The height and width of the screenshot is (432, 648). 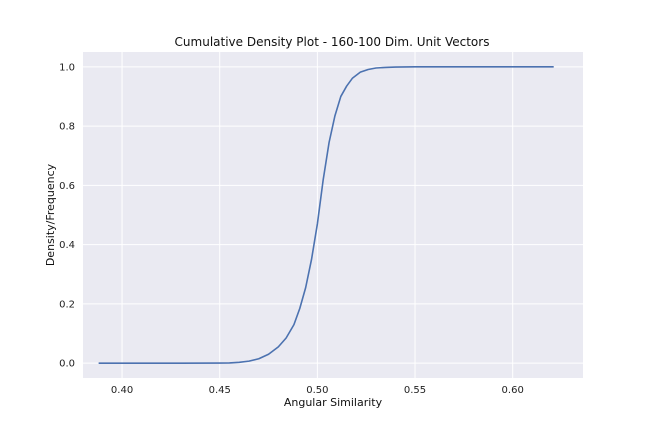 What do you see at coordinates (67, 186) in the screenshot?
I see `y-tick-label: 0.6` at bounding box center [67, 186].